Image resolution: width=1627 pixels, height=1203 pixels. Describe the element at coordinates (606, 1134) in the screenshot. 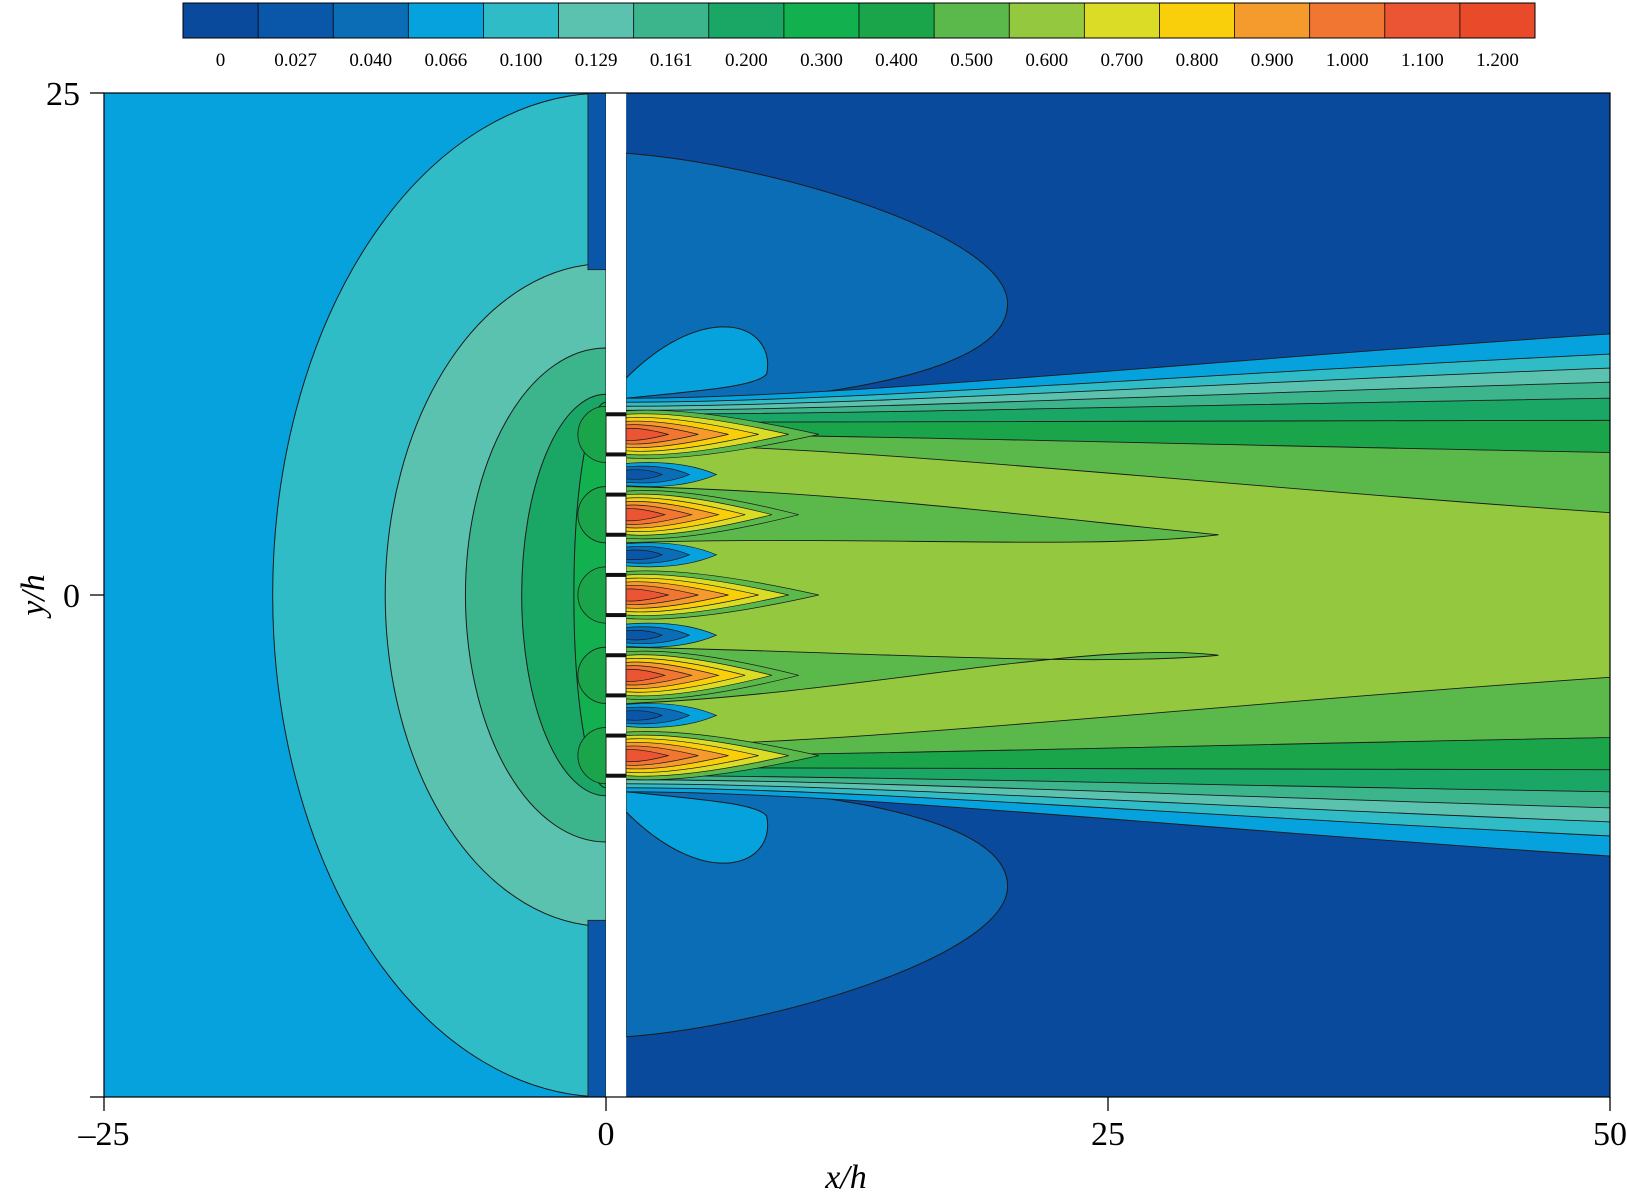

I see `x-tick-label: 0` at that location.